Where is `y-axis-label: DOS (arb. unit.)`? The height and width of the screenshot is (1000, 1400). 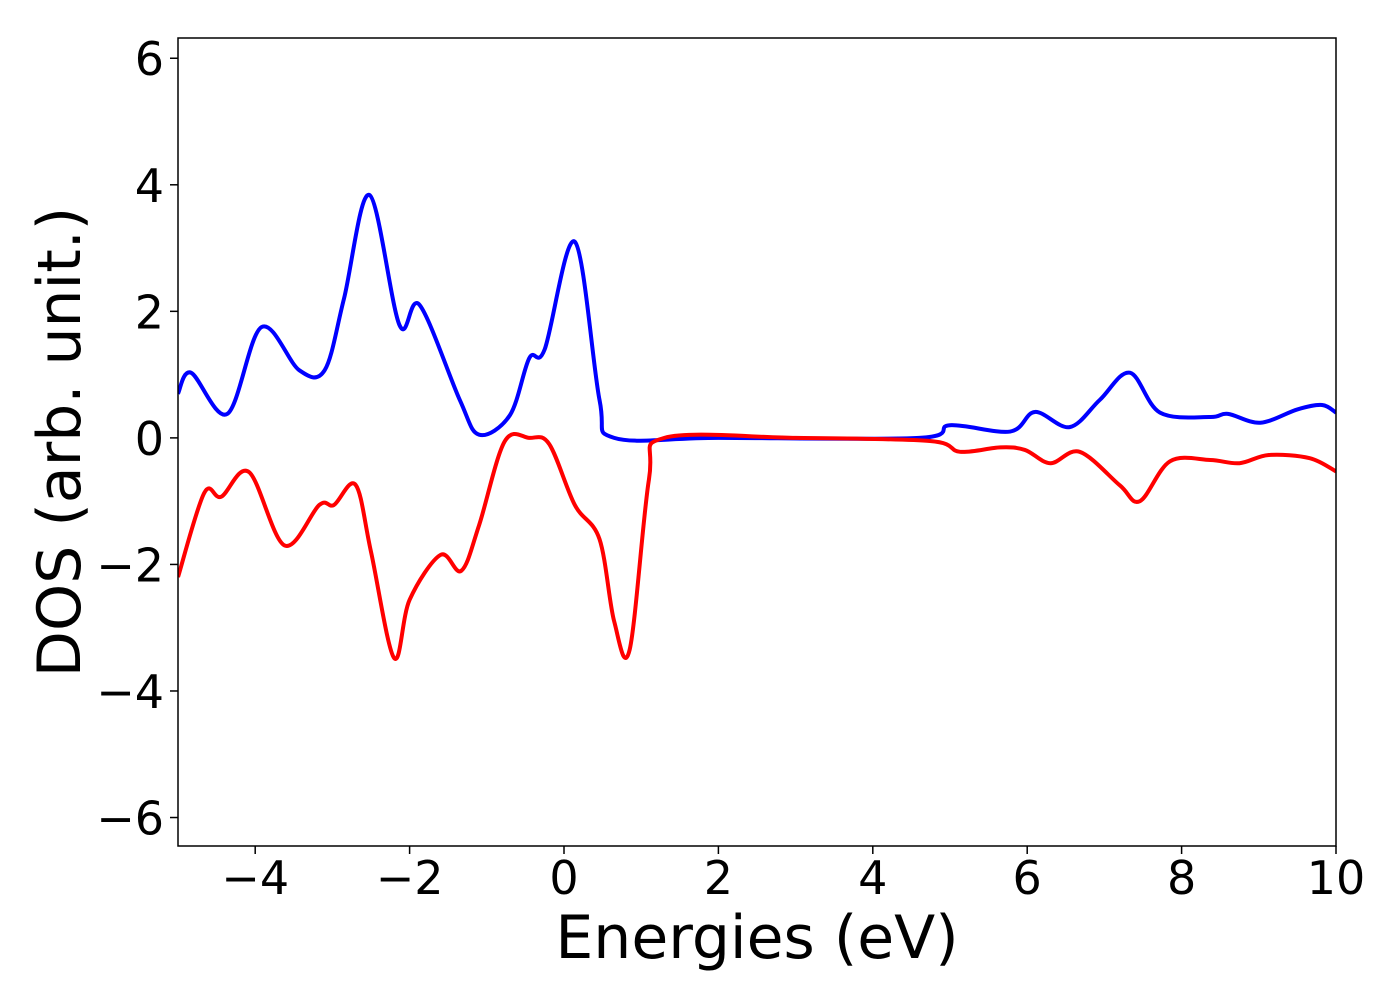 y-axis-label: DOS (arb. unit.) is located at coordinates (60, 442).